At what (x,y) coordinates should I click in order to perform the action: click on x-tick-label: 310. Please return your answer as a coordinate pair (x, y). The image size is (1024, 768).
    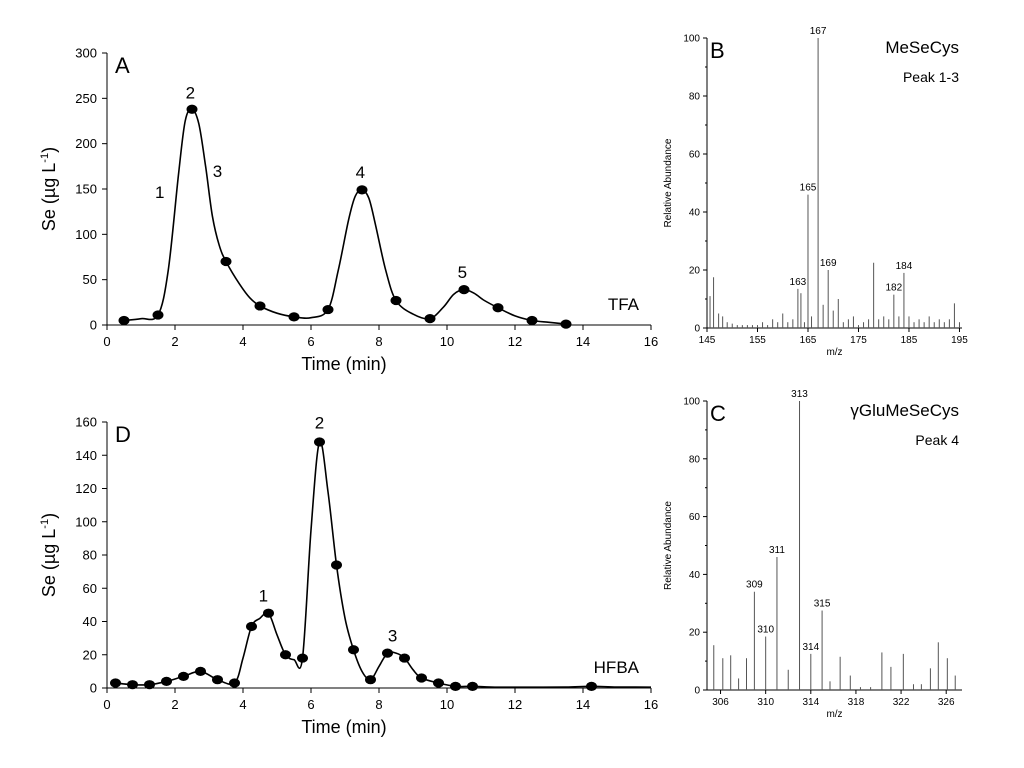
    Looking at the image, I should click on (765, 702).